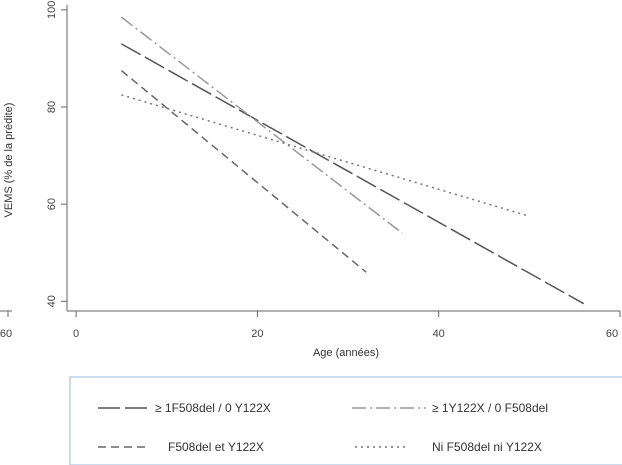 The image size is (622, 465). Describe the element at coordinates (9, 160) in the screenshot. I see `y-axis-title: VEMS (% de la prédite)` at that location.